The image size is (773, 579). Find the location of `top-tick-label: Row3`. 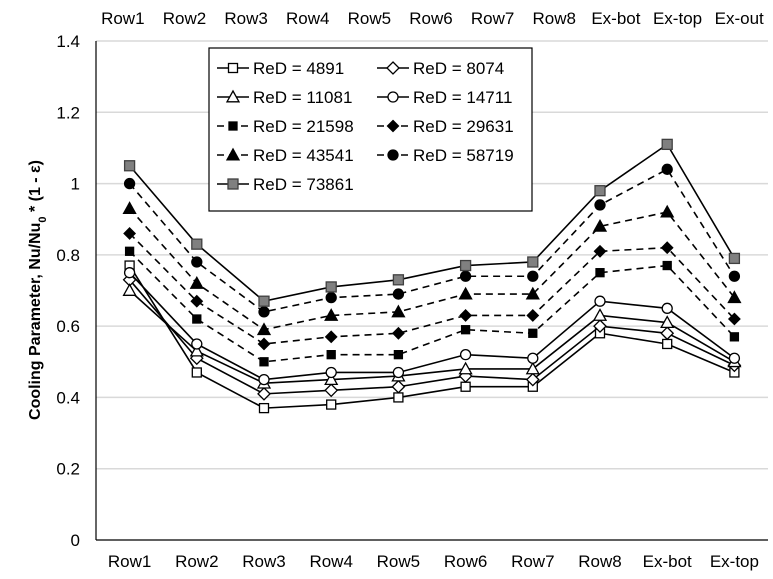

top-tick-label: Row3 is located at coordinates (245, 18).